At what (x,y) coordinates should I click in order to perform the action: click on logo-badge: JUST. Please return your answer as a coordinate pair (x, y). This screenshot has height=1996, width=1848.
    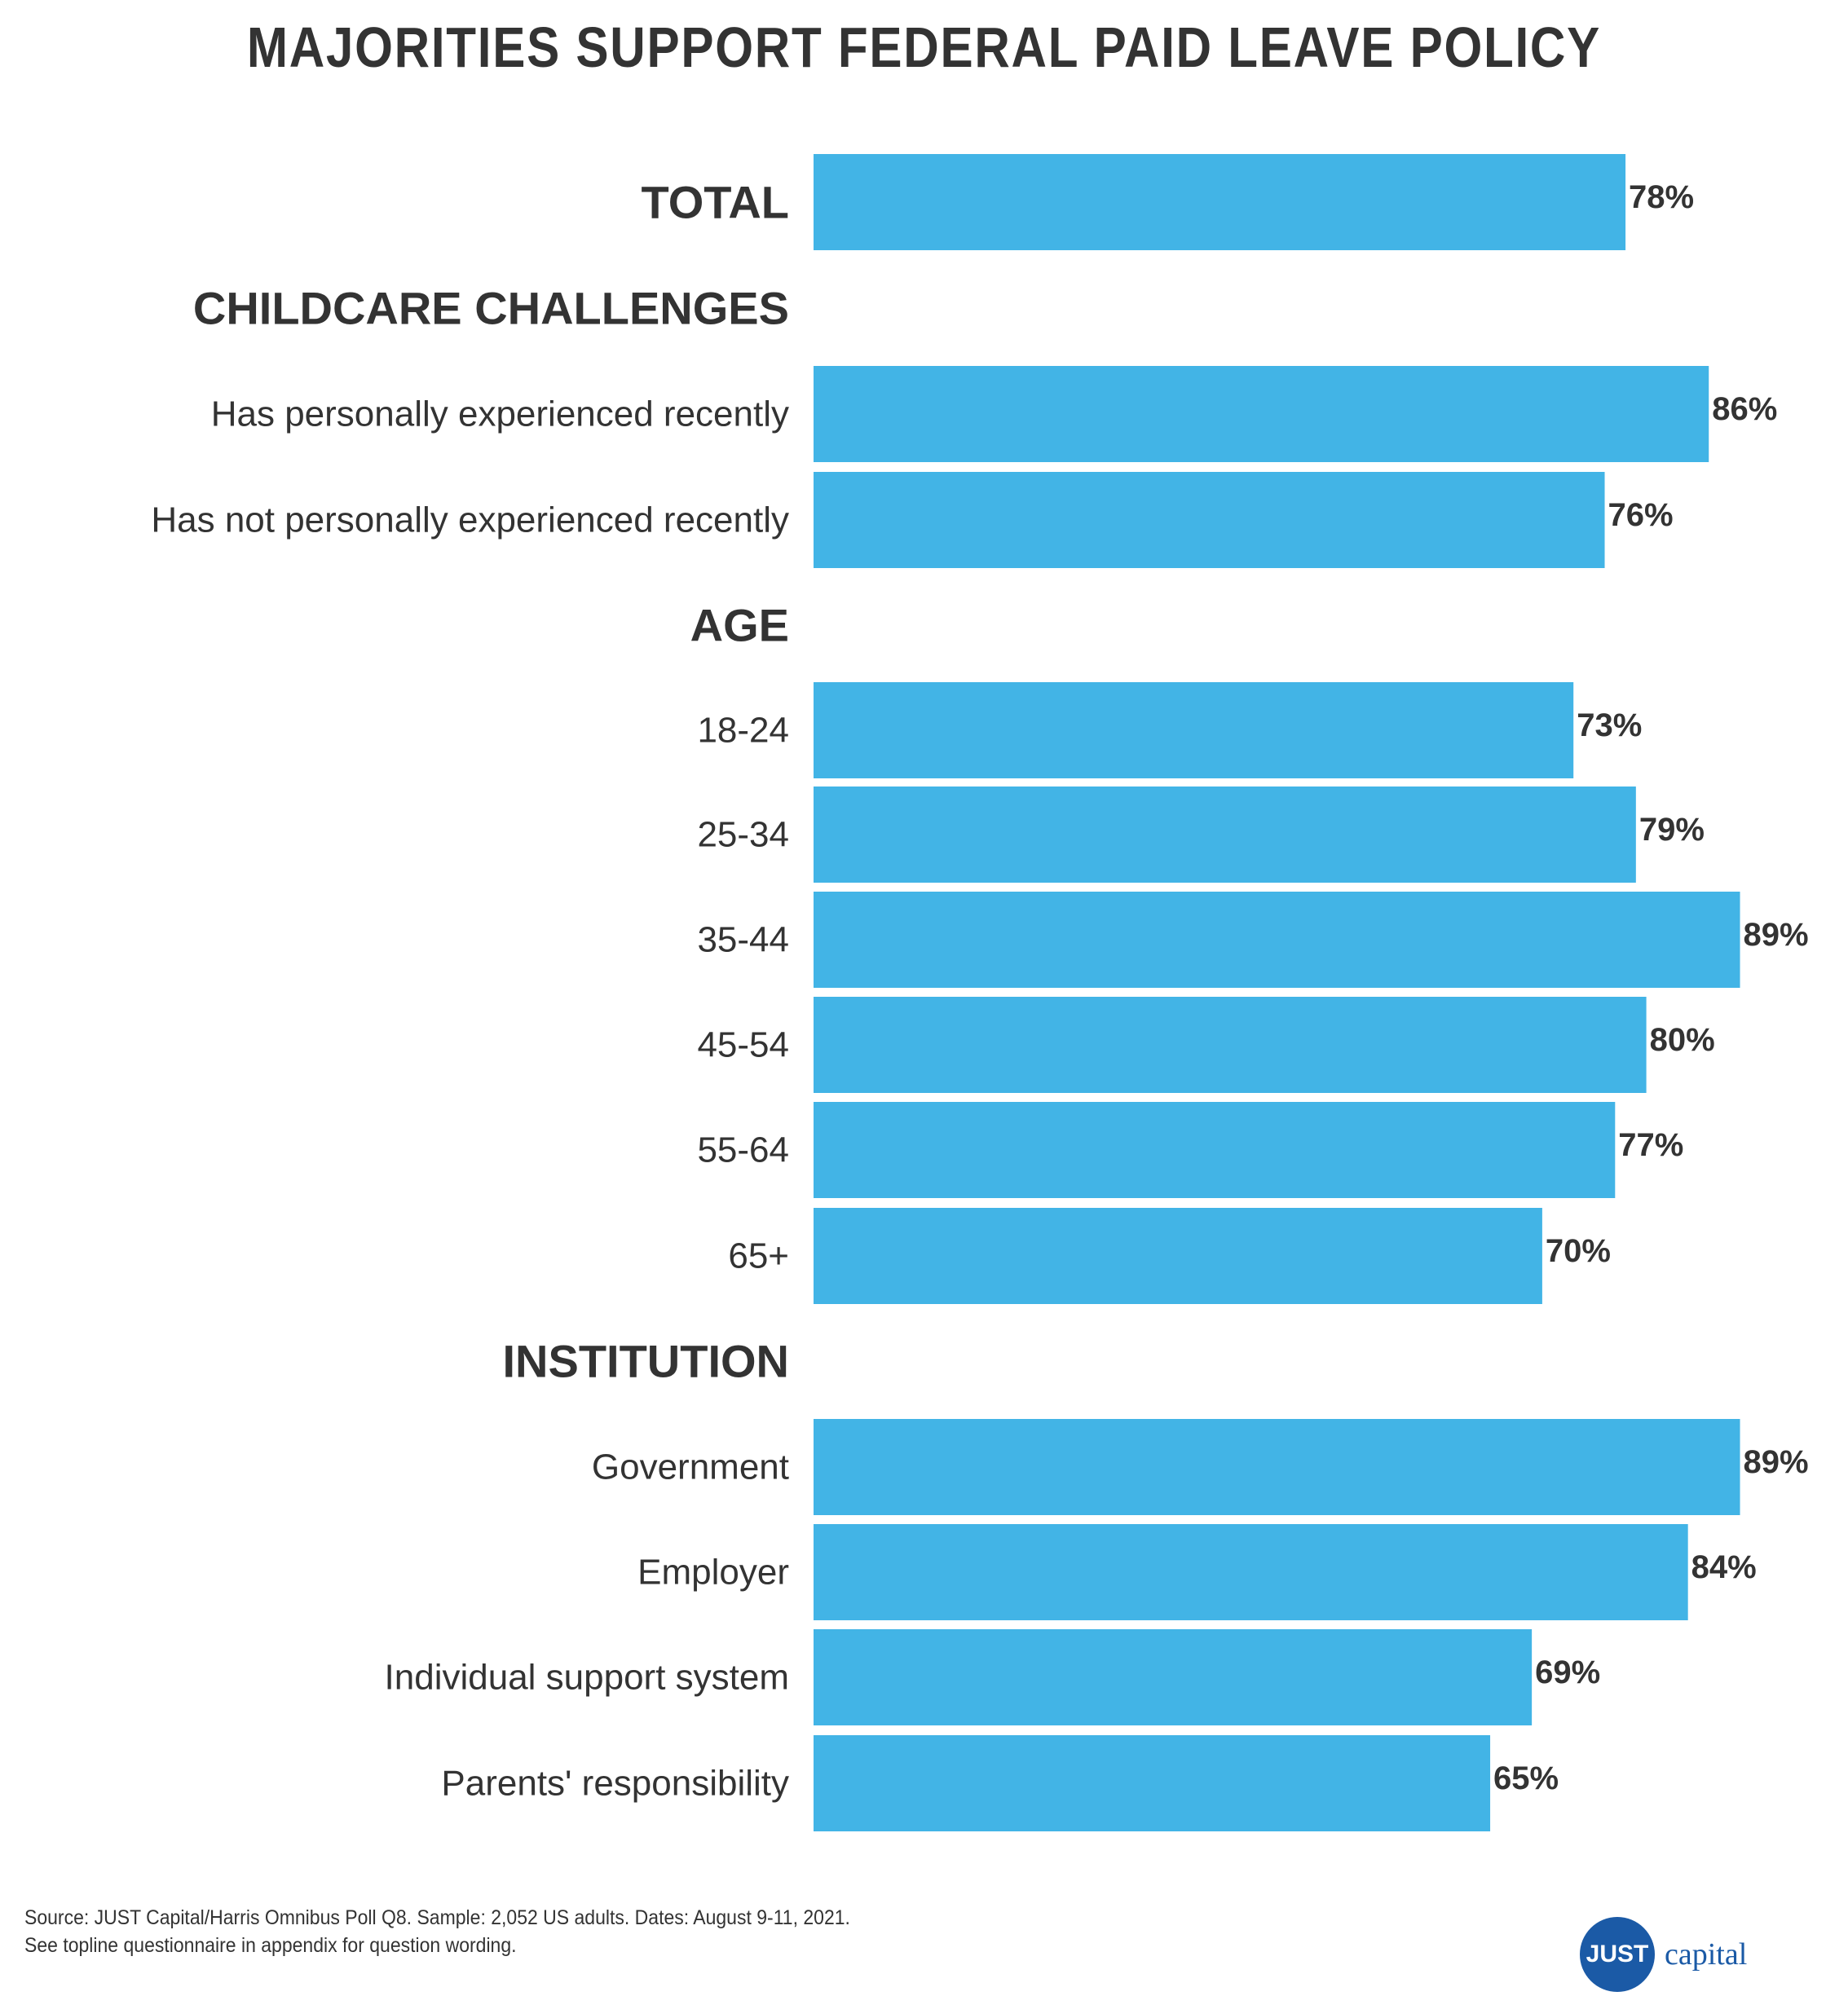
    Looking at the image, I should click on (1617, 1955).